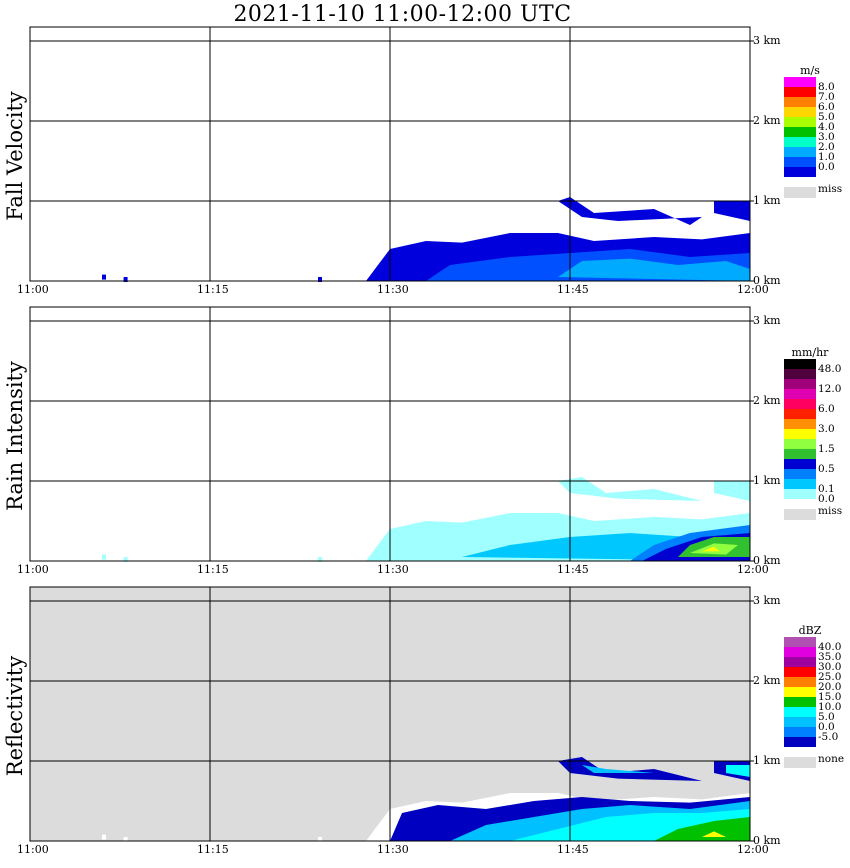 The width and height of the screenshot is (850, 868). What do you see at coordinates (830, 677) in the screenshot?
I see `colorbar-label: 25.0` at bounding box center [830, 677].